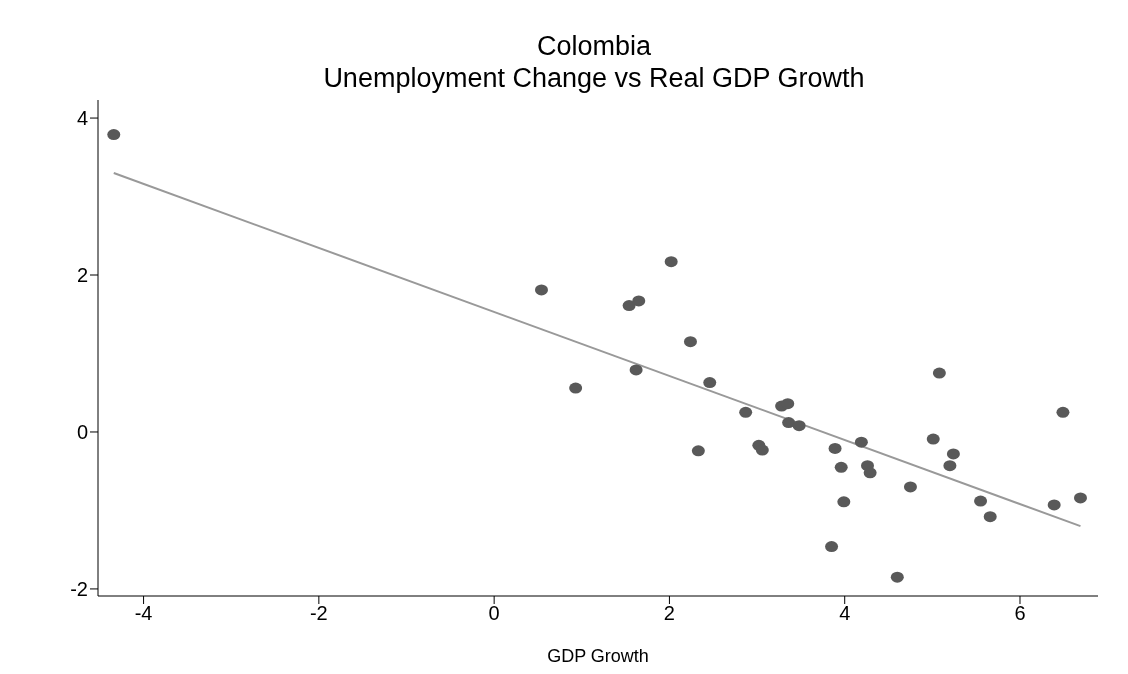 This screenshot has height=674, width=1128. What do you see at coordinates (82, 432) in the screenshot?
I see `y-tick-label: 0` at bounding box center [82, 432].